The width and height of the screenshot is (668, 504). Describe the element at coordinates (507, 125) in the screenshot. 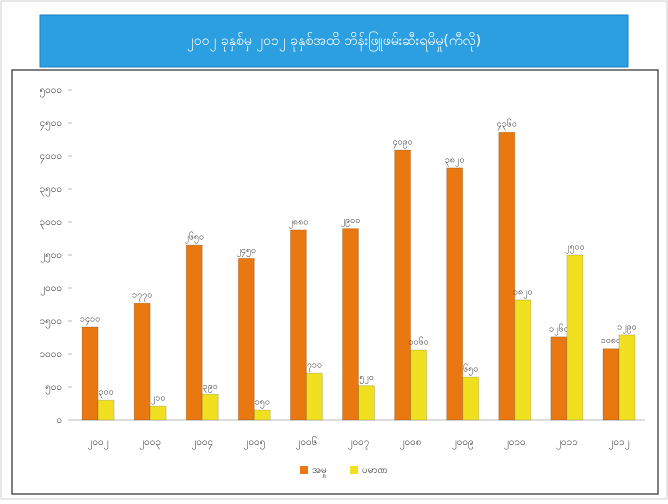

I see `value-label: ၄၃၆၀` at that location.